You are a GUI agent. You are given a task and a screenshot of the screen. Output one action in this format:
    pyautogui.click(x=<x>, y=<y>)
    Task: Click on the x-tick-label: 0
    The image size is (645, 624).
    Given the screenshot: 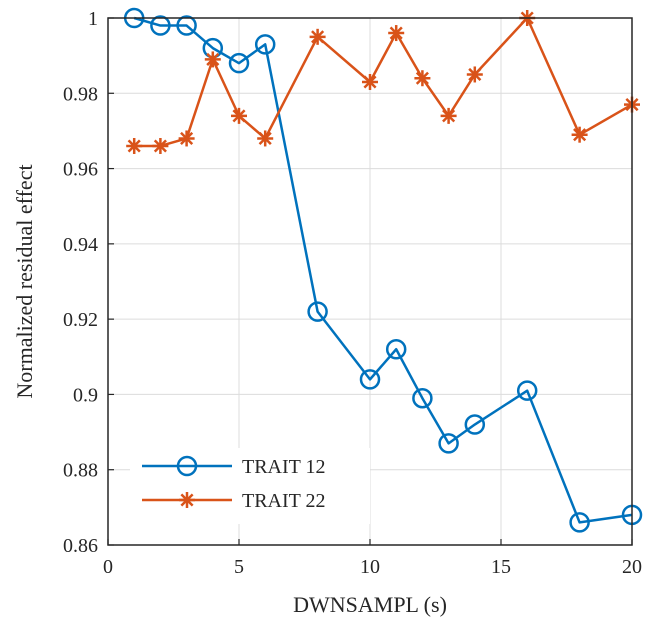 What is the action you would take?
    pyautogui.click(x=108, y=567)
    